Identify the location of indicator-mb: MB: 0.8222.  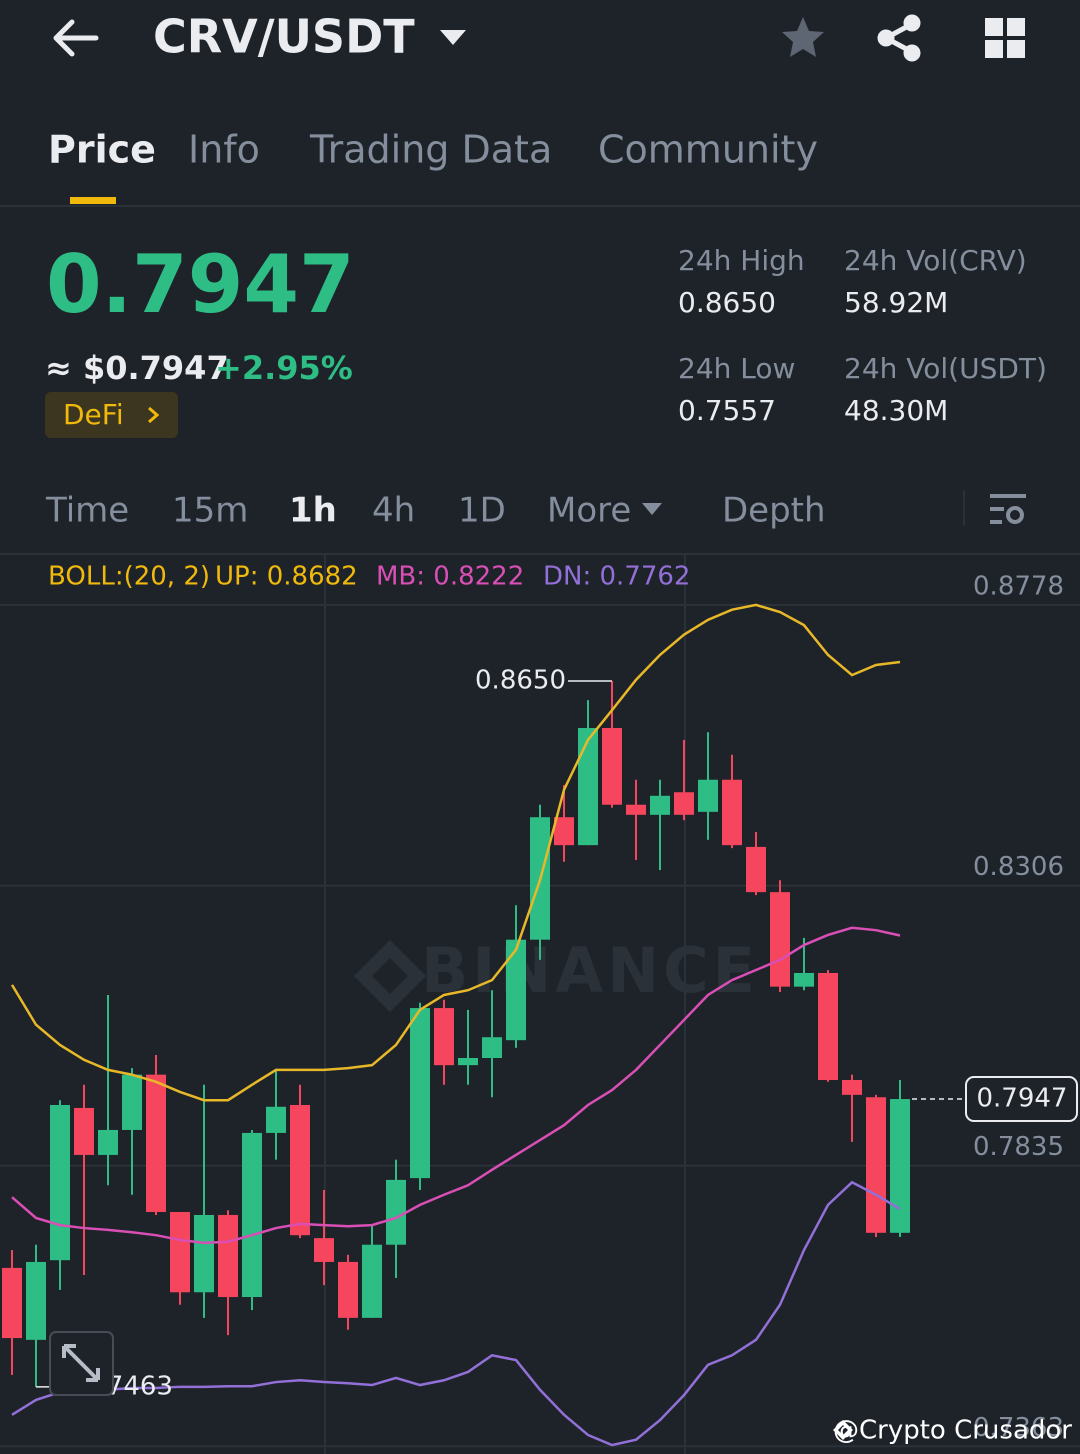
(450, 577).